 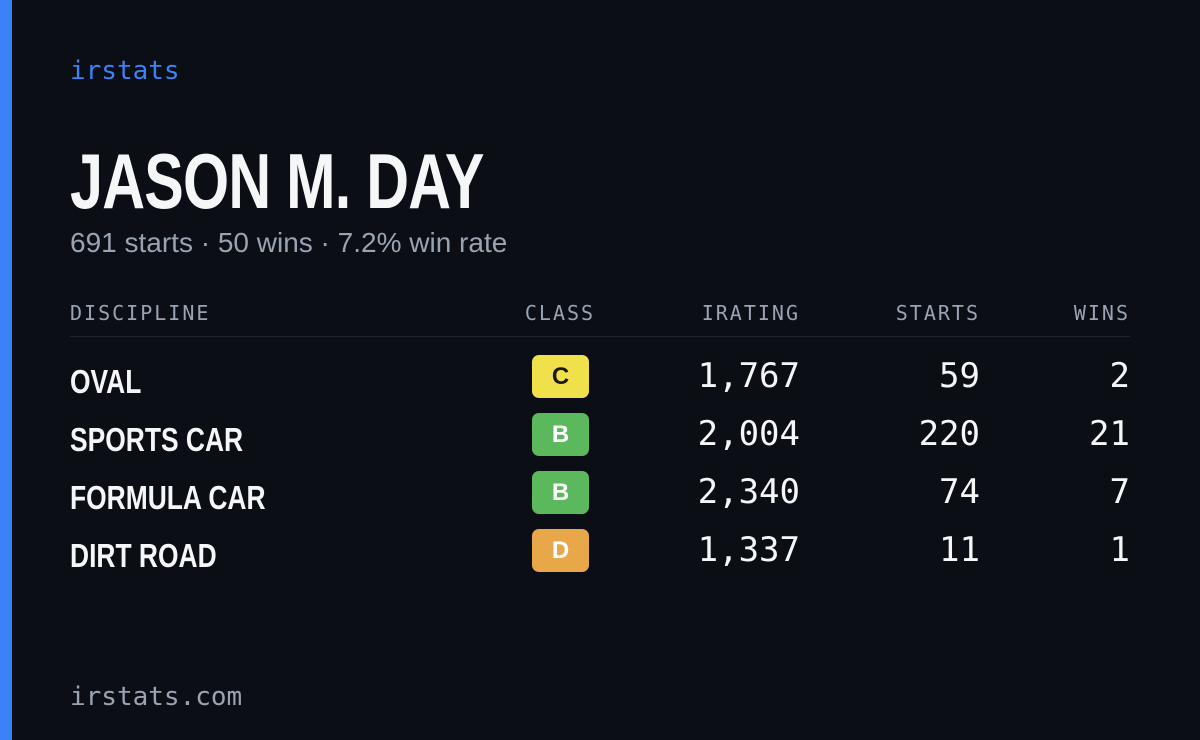 I want to click on discipline-name: SPORTS CAR, so click(x=157, y=439).